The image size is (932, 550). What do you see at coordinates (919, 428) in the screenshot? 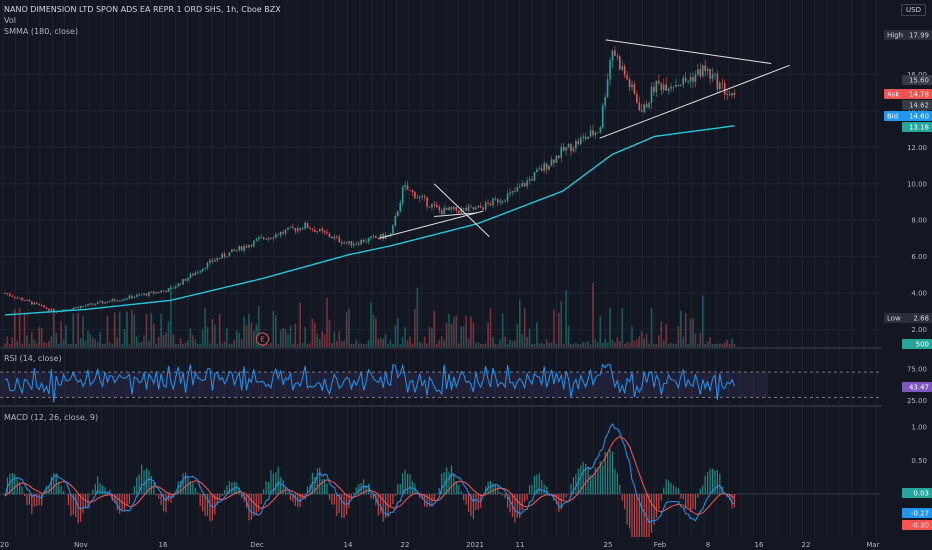
I see `macd-tick: 1.00` at bounding box center [919, 428].